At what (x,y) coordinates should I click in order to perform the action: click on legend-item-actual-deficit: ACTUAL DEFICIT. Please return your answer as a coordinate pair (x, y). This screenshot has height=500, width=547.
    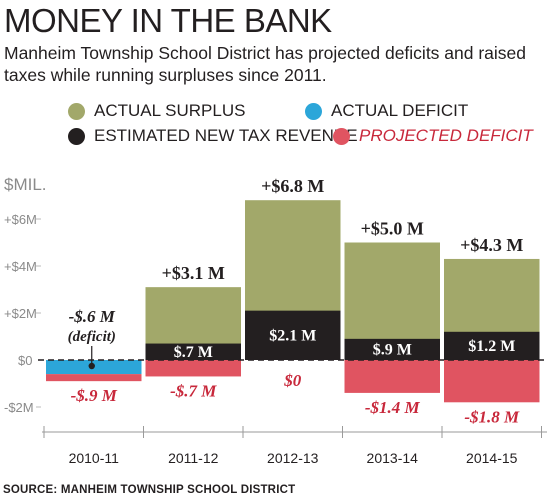
    Looking at the image, I should click on (386, 111).